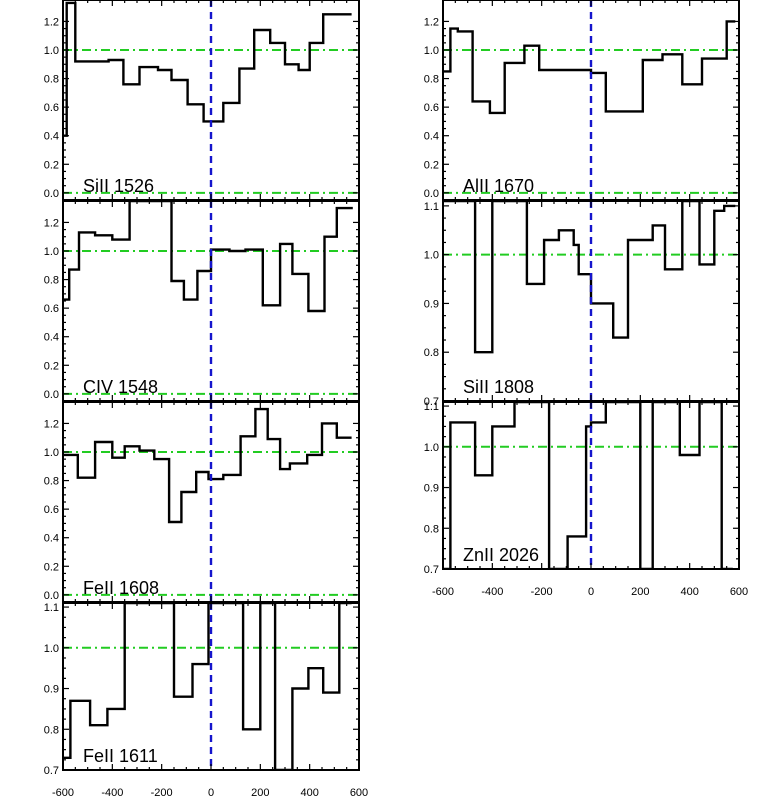  I want to click on ion-label: SiII 1526, so click(118, 186).